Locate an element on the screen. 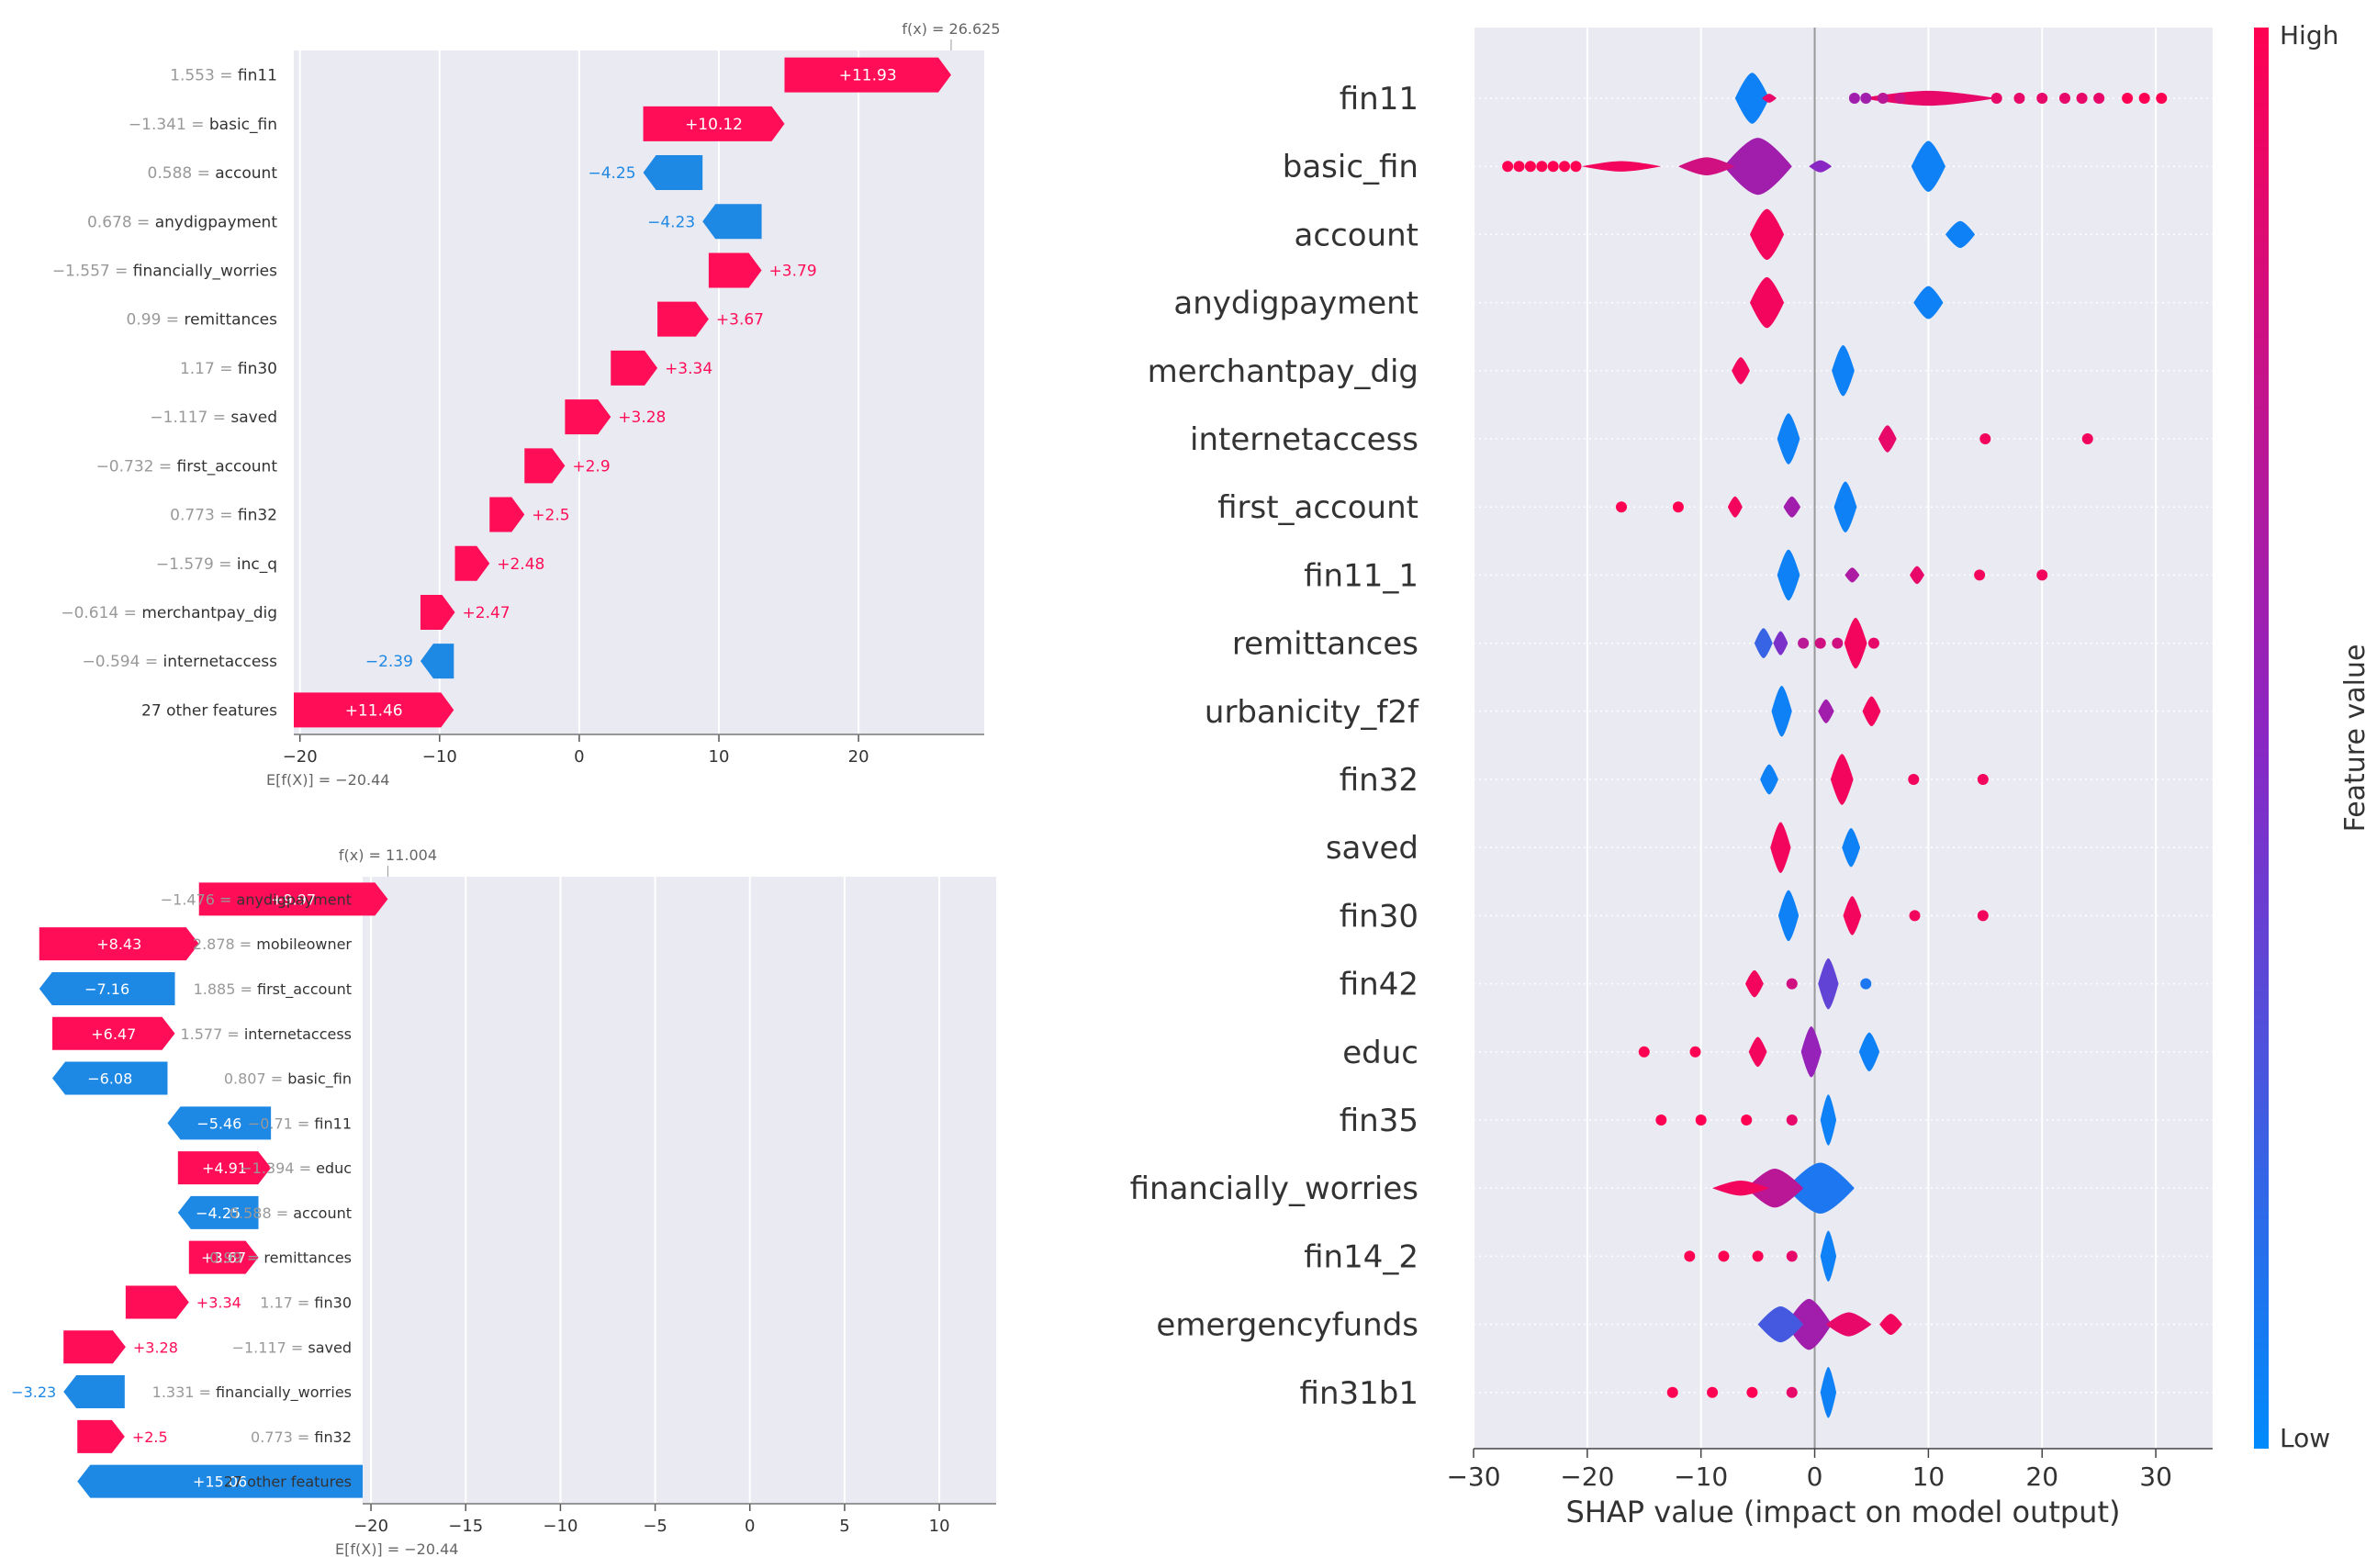  feature-label: 1.17 = fin30 is located at coordinates (228, 369).